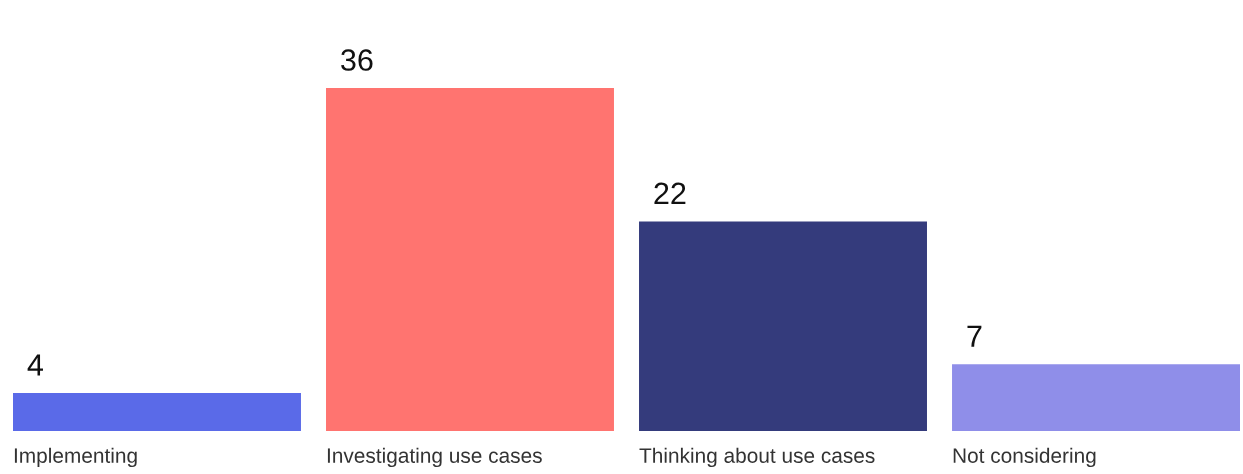 This screenshot has width=1243, height=474. Describe the element at coordinates (75, 457) in the screenshot. I see `x-tick-label: Implementing` at that location.